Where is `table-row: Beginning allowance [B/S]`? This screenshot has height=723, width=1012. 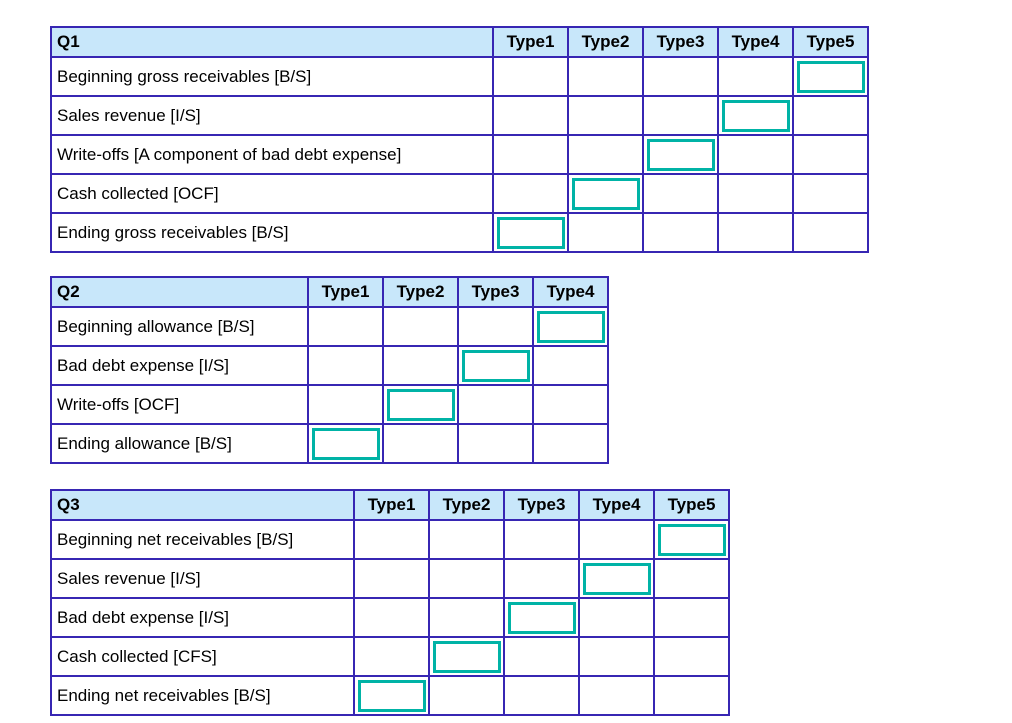 table-row: Beginning allowance [B/S] is located at coordinates (329, 326).